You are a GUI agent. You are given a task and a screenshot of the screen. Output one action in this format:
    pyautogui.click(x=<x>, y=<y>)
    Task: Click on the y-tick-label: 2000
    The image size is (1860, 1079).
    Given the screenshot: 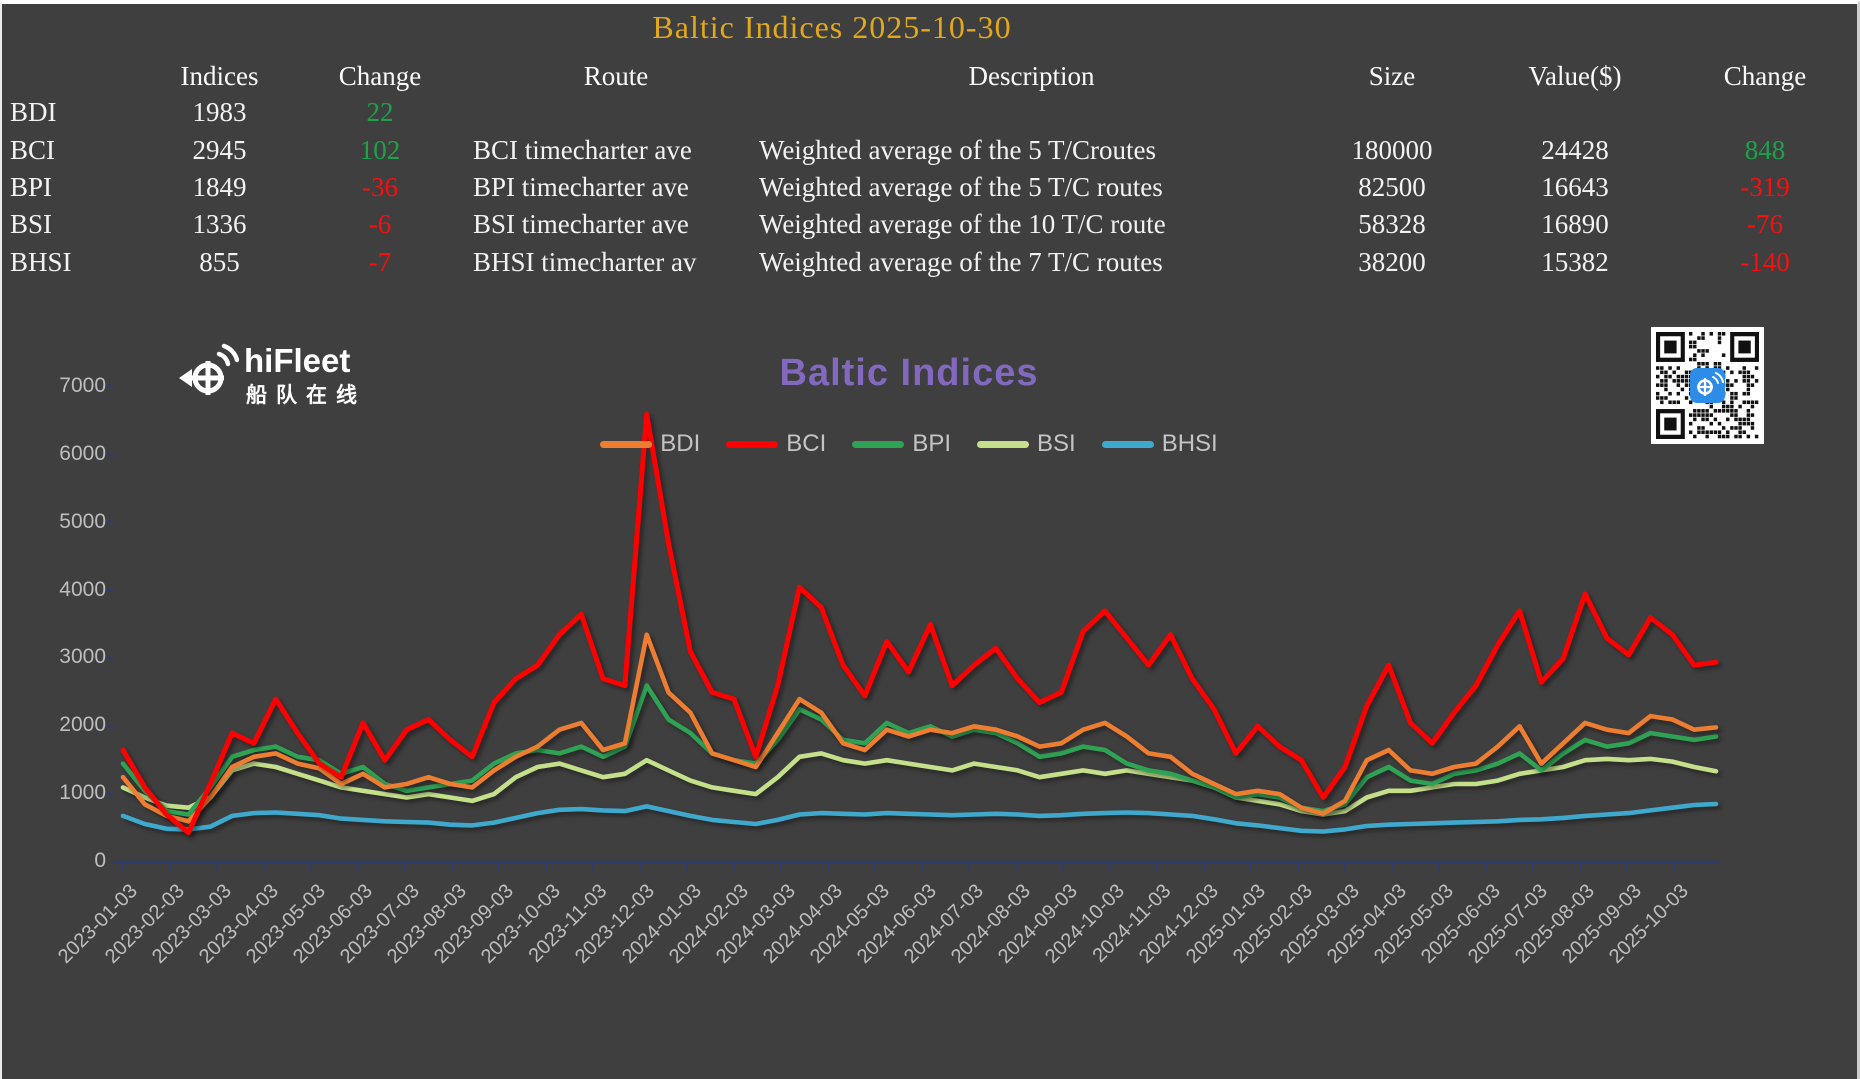 What is the action you would take?
    pyautogui.click(x=82, y=725)
    